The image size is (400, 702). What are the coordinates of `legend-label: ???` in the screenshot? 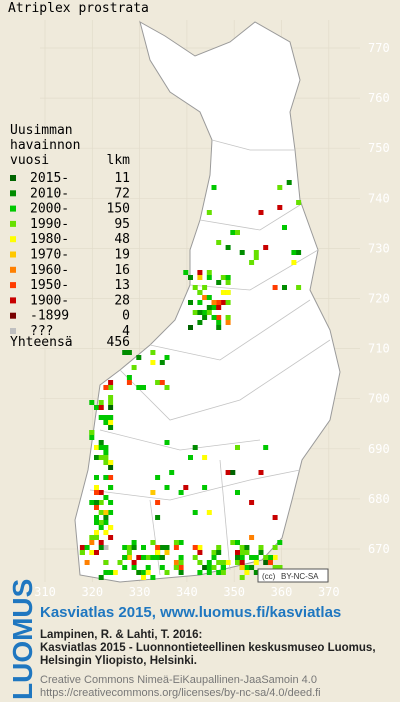 It's located at (41, 331).